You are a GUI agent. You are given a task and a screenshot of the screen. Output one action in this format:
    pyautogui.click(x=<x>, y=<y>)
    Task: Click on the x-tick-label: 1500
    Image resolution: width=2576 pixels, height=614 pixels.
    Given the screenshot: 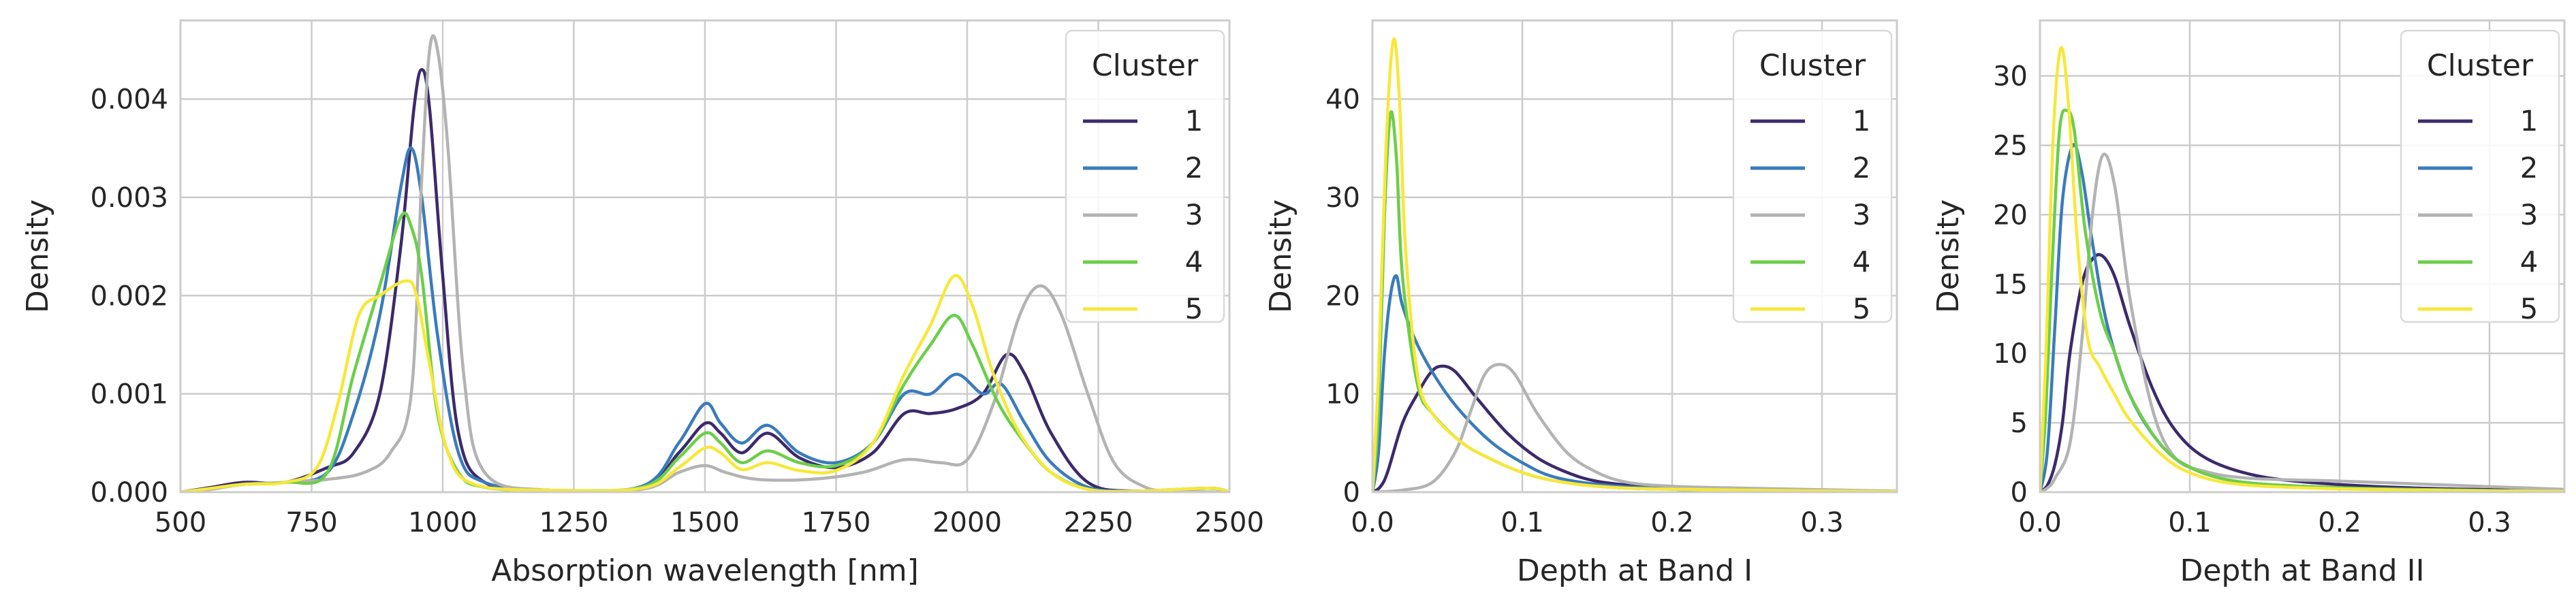 What is the action you would take?
    pyautogui.click(x=705, y=522)
    